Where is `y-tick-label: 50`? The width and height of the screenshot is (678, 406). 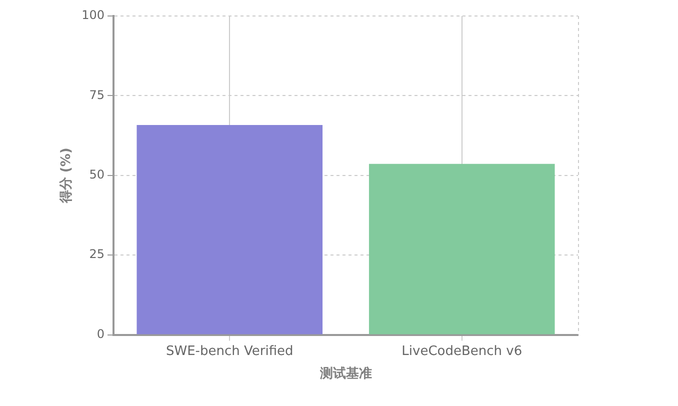 y-tick-label: 50 is located at coordinates (97, 175).